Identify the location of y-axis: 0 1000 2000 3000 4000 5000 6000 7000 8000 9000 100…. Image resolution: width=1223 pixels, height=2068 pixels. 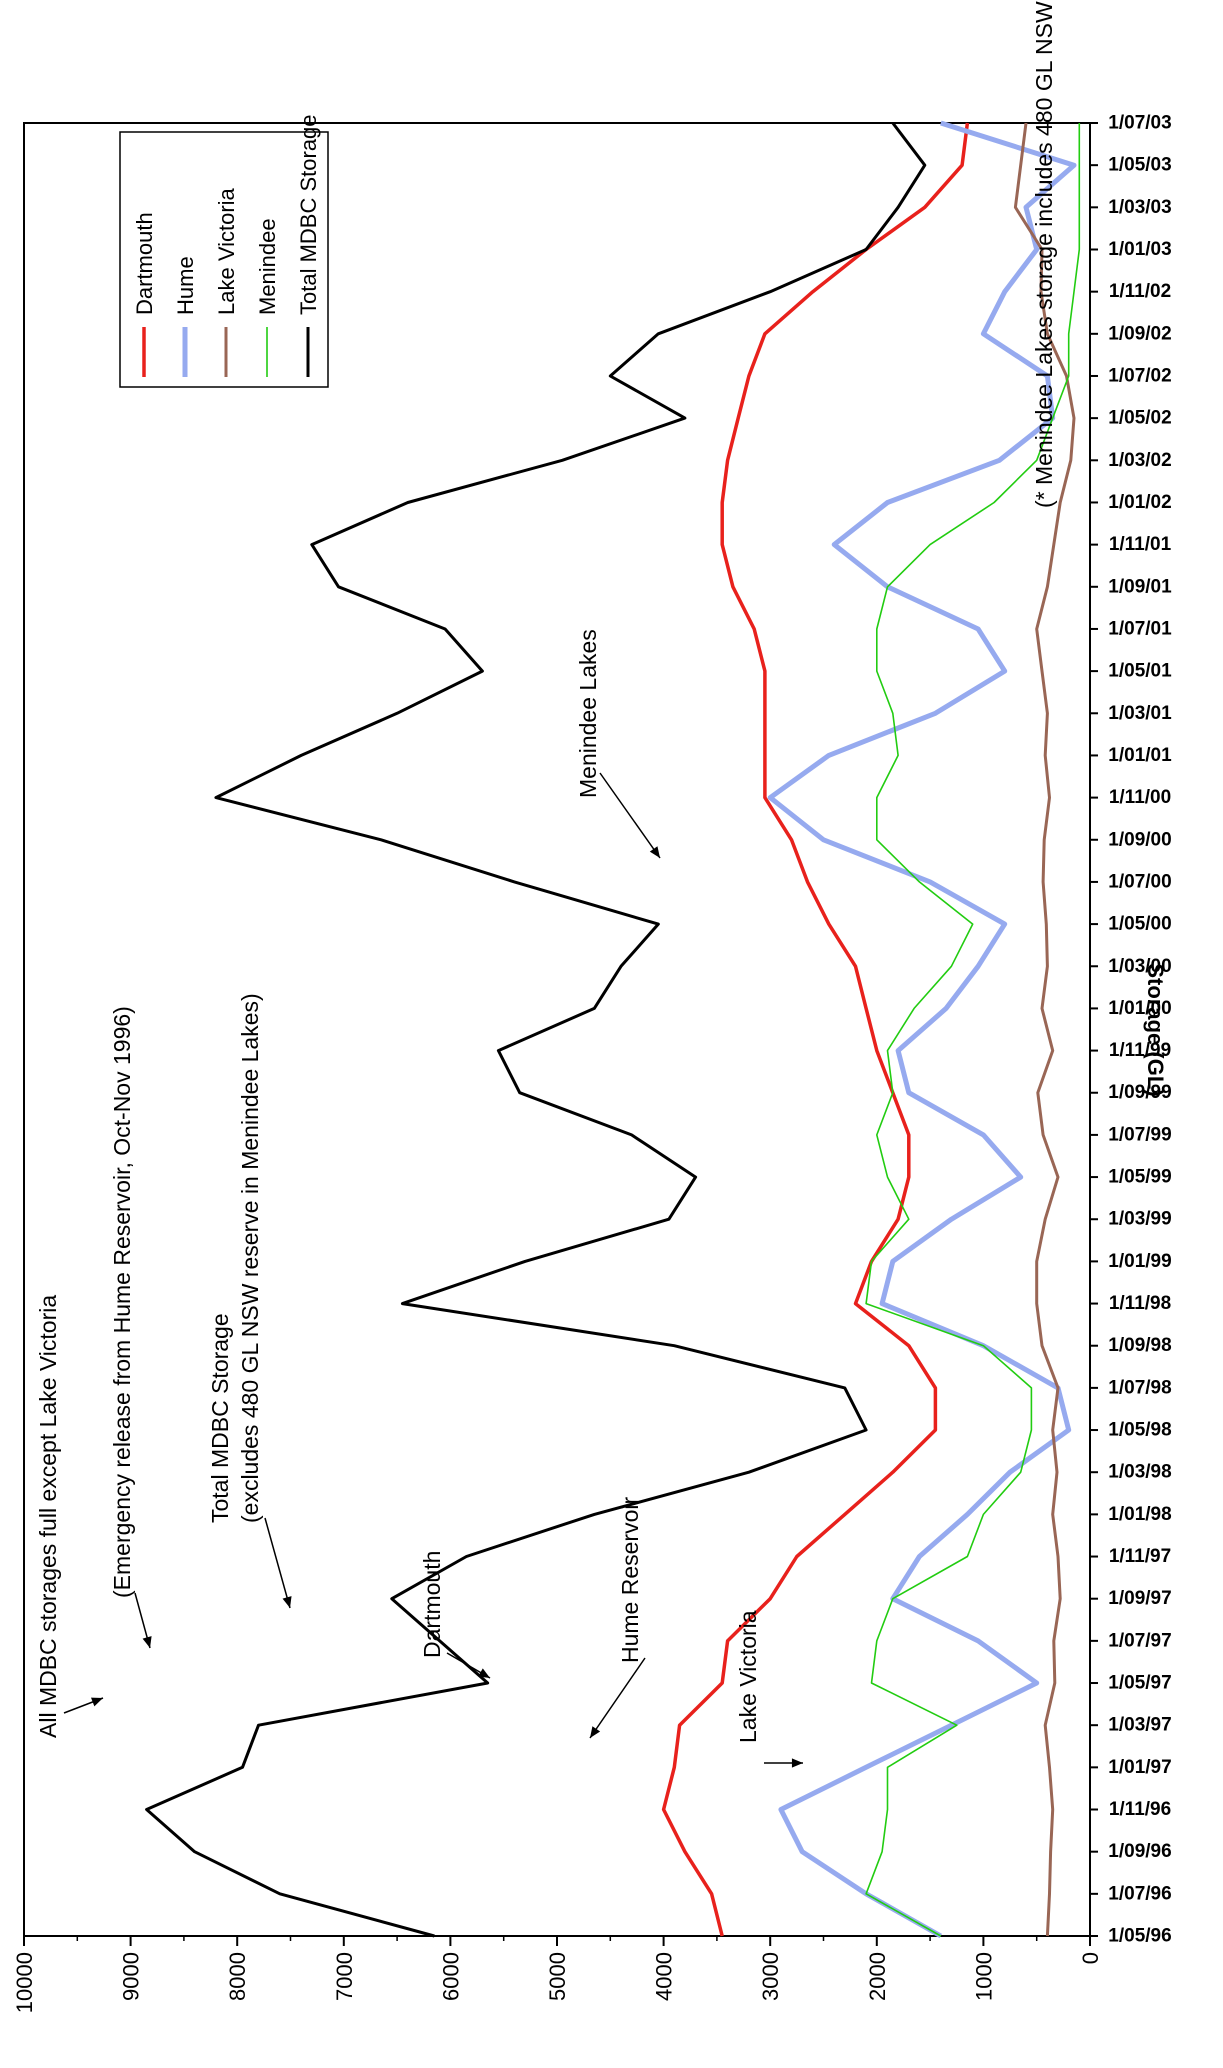
(557, 1974).